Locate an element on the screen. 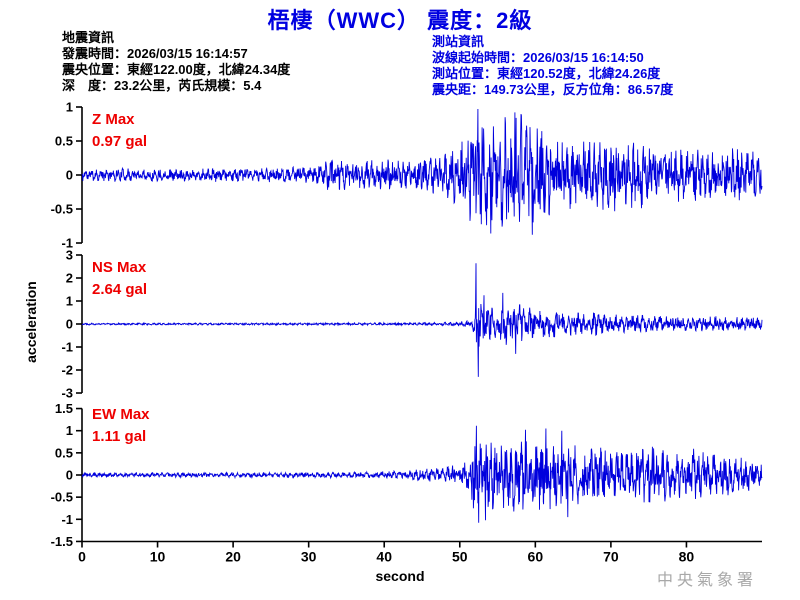 Image resolution: width=800 pixels, height=600 pixels. trace-ew-max-label: EW Max is located at coordinates (121, 414).